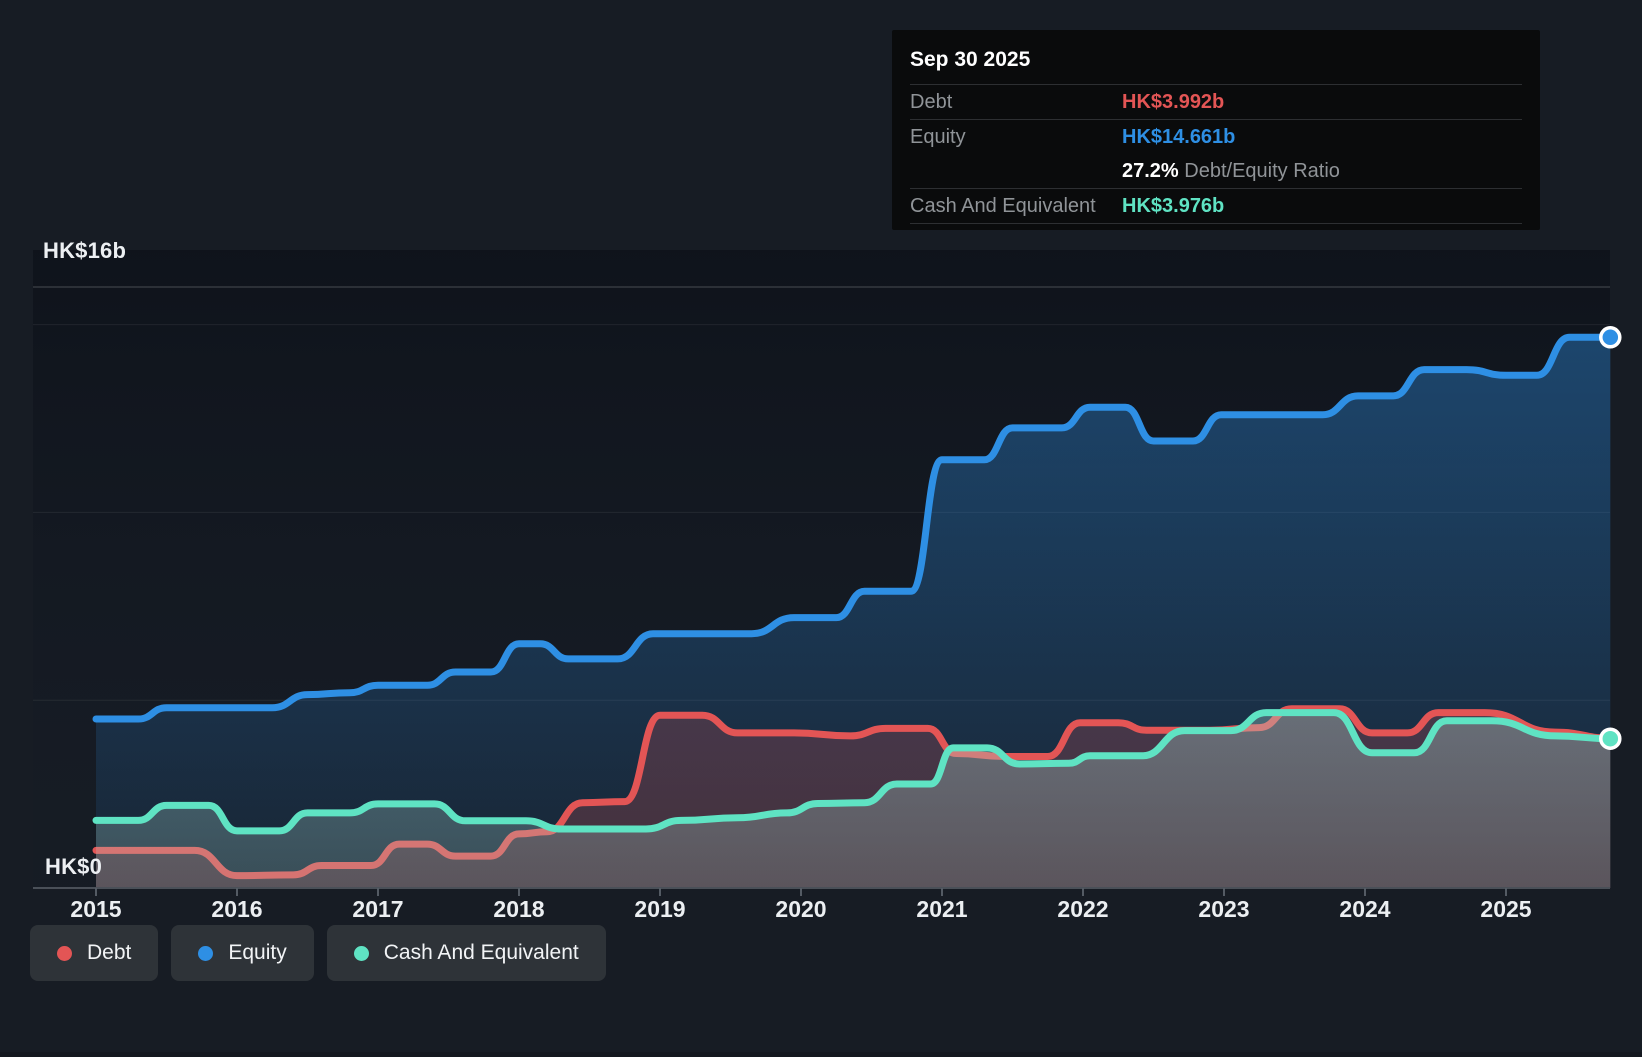  What do you see at coordinates (1224, 909) in the screenshot?
I see `x-axis-label-2023: 2023` at bounding box center [1224, 909].